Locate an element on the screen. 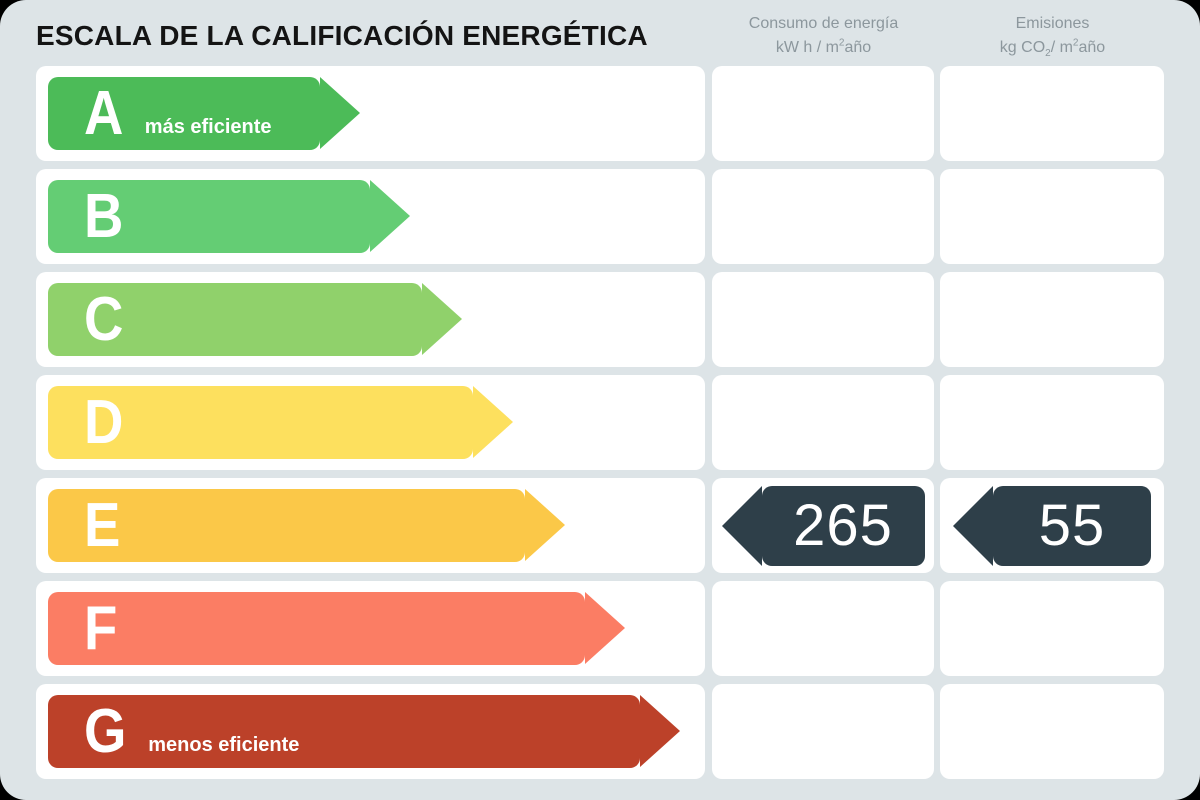  consumo-header-unit: kW h / m2año is located at coordinates (823, 47).